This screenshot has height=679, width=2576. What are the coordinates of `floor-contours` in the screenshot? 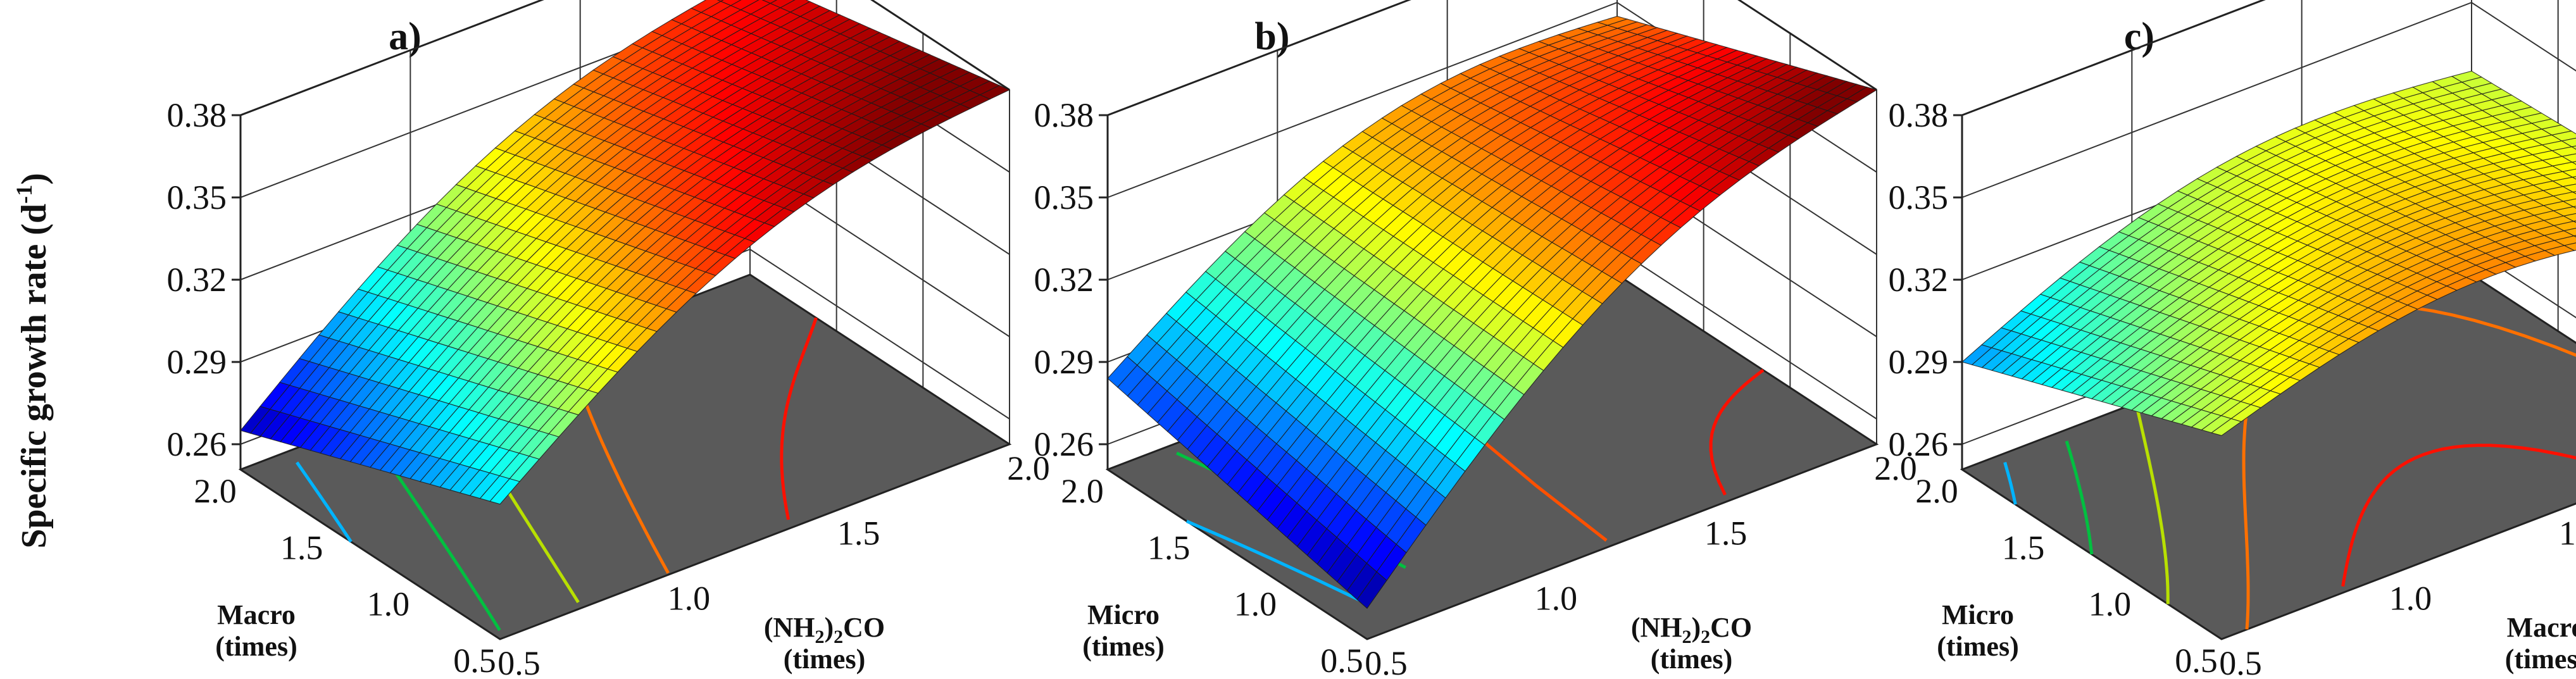 It's located at (2289, 467).